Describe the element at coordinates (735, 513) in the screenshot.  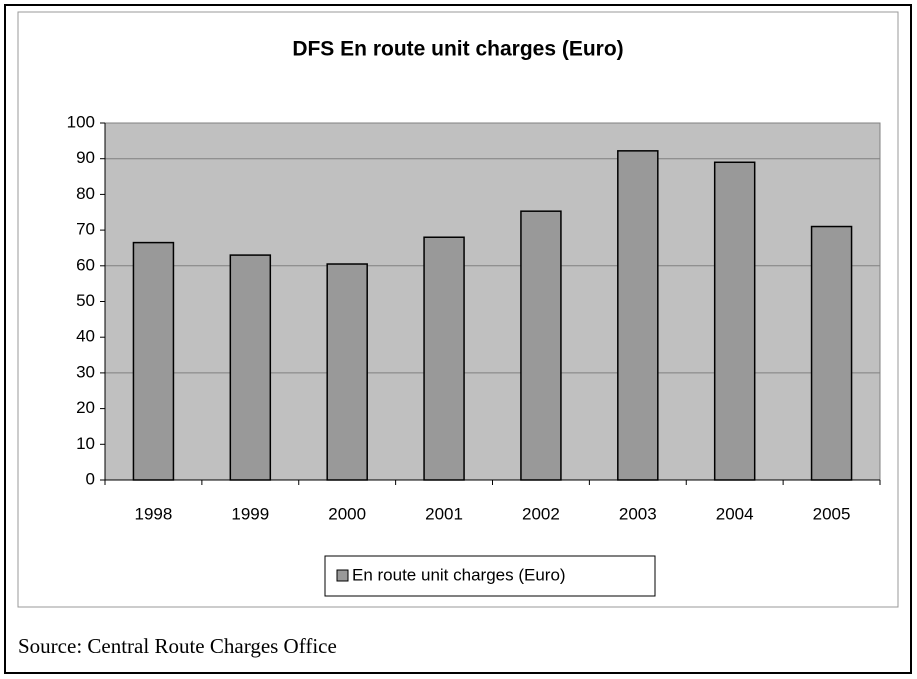
I see `x-tick-label: 2004` at that location.